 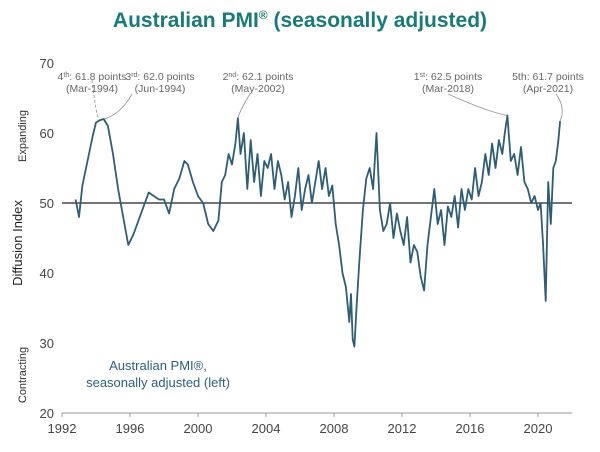 What do you see at coordinates (258, 77) in the screenshot?
I see `annotation-rank-label: 2nd: 62.1 points` at bounding box center [258, 77].